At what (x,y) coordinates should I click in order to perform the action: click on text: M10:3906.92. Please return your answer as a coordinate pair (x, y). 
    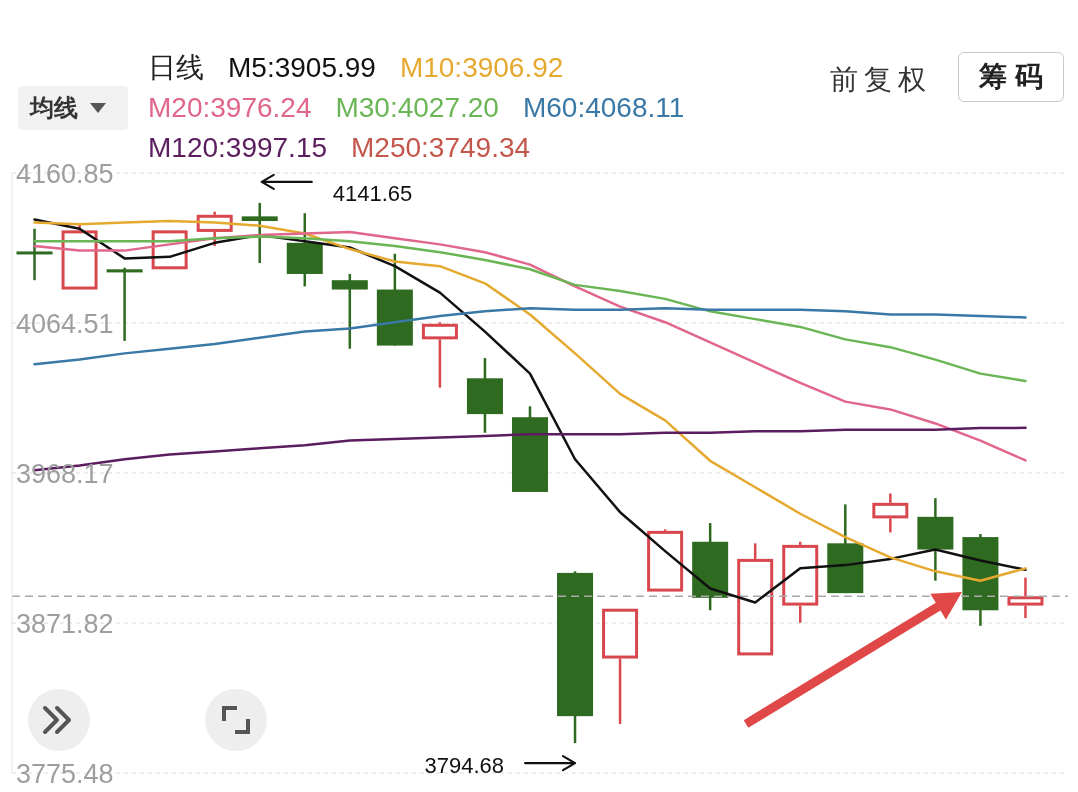
    Looking at the image, I should click on (481, 68).